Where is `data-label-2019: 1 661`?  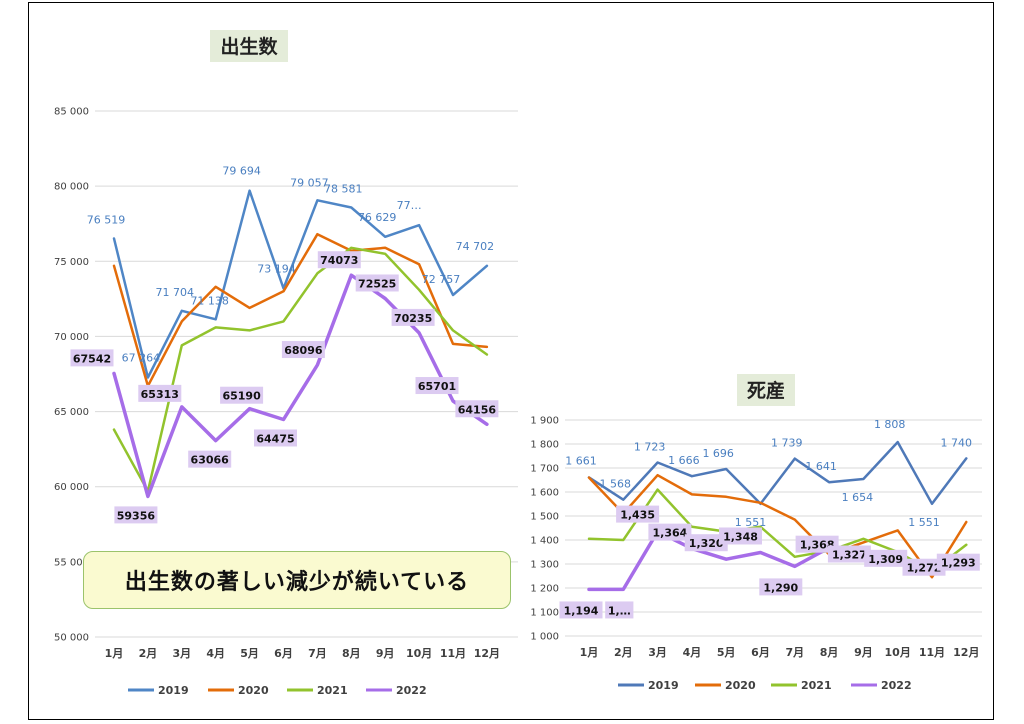 data-label-2019: 1 661 is located at coordinates (581, 460).